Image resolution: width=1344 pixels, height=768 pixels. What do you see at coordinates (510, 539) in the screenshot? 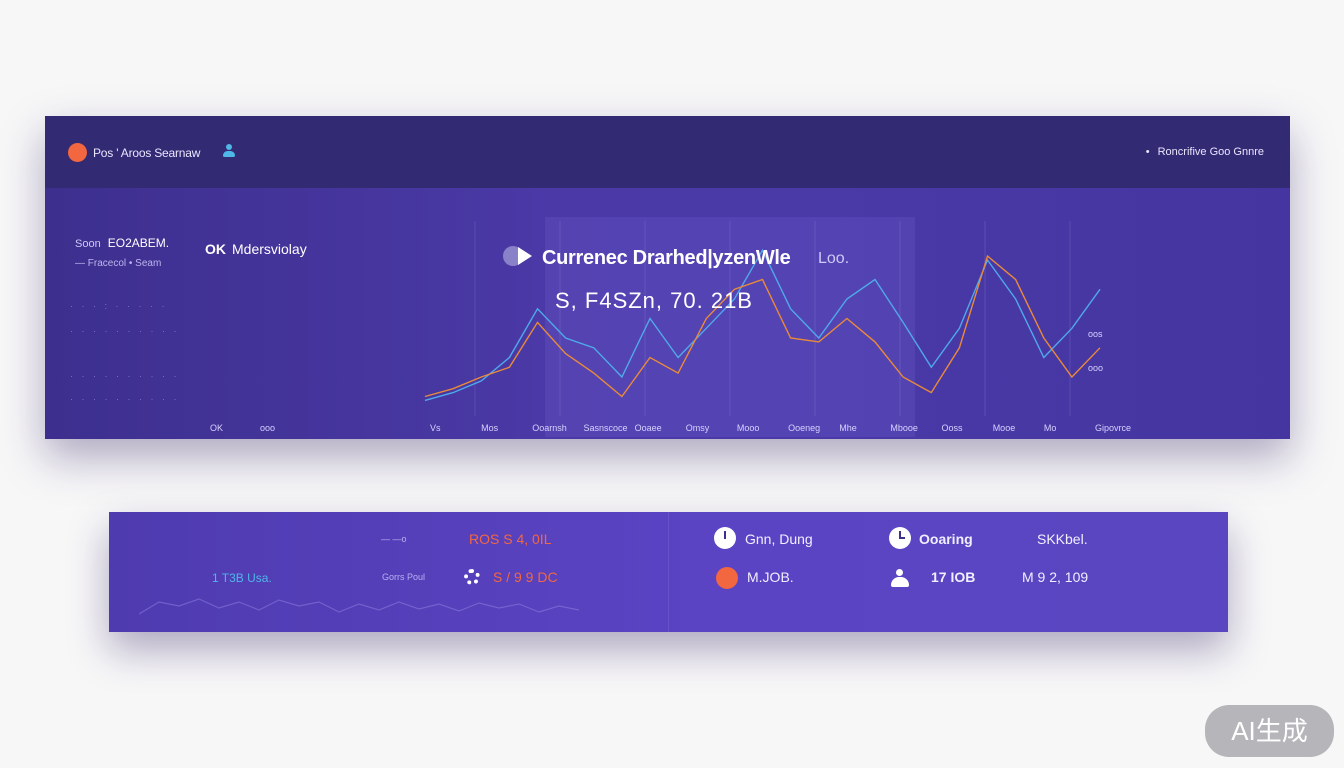
I see `stat-value: ROS S 4, 0IL` at bounding box center [510, 539].